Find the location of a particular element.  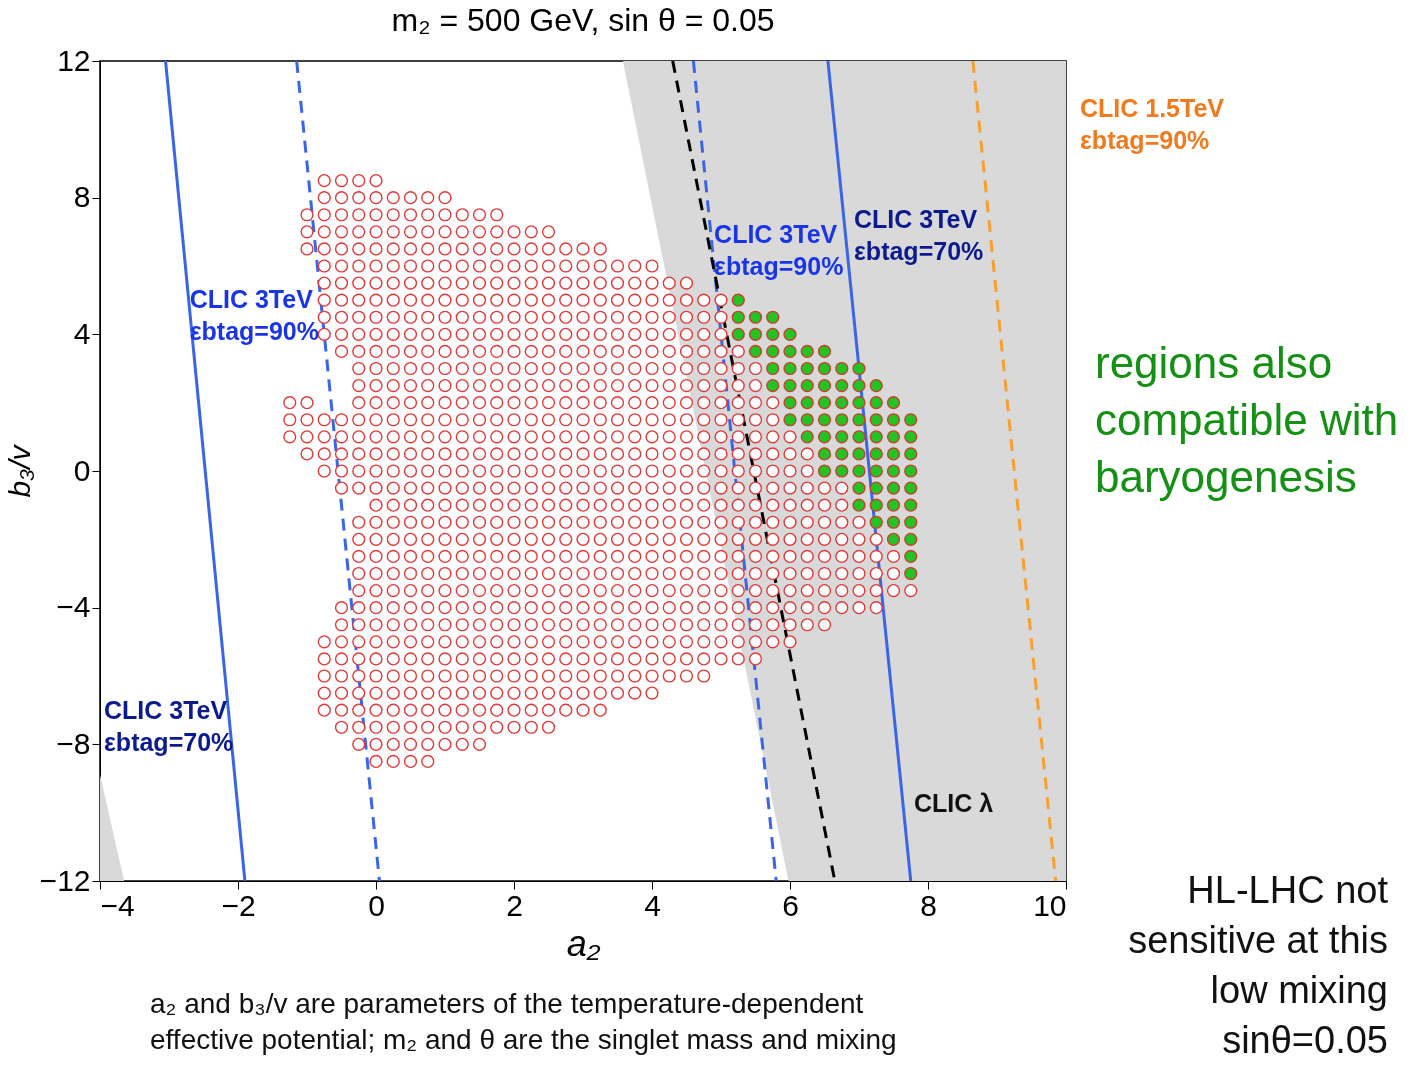

x-tick-label: 4 is located at coordinates (652, 905).